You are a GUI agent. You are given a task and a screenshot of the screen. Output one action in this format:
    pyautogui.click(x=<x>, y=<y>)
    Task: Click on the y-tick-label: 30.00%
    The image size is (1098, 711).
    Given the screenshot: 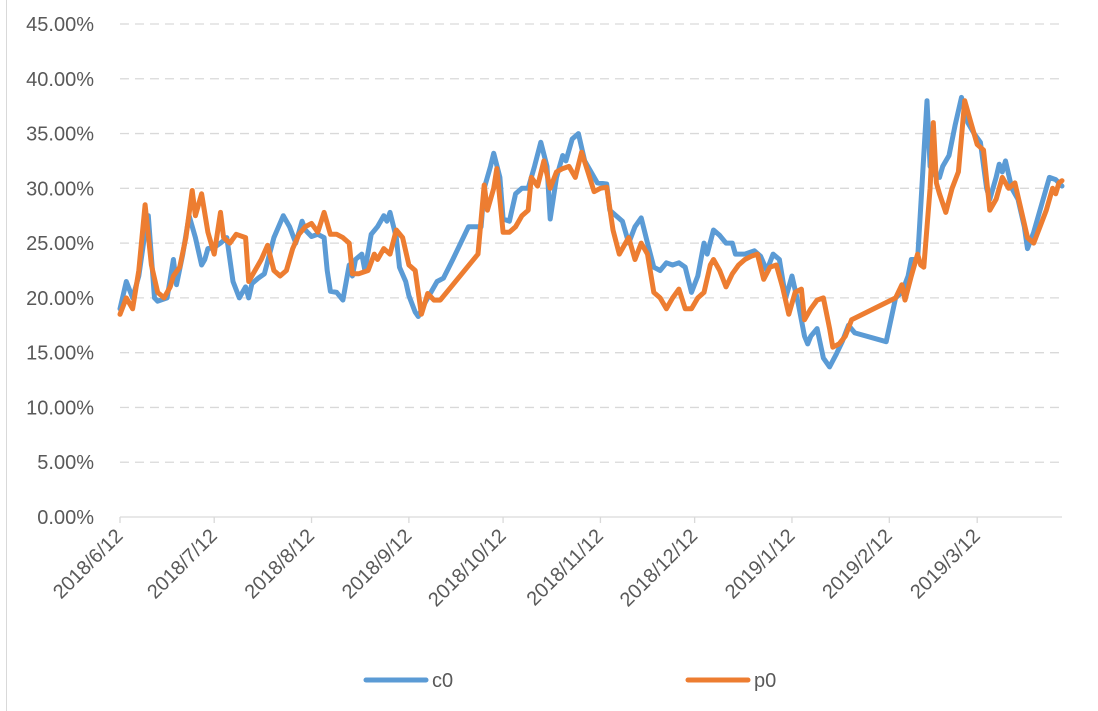 What is the action you would take?
    pyautogui.click(x=60, y=189)
    